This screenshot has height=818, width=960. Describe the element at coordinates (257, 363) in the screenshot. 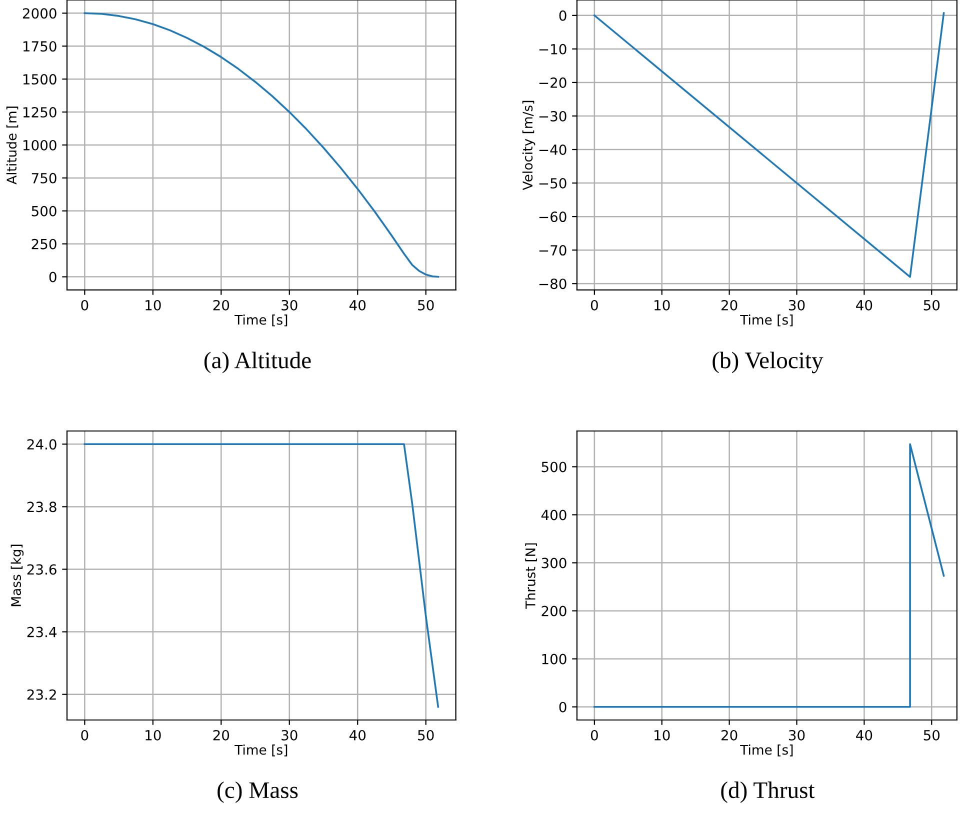

I see `text: (a) Altitude` at that location.